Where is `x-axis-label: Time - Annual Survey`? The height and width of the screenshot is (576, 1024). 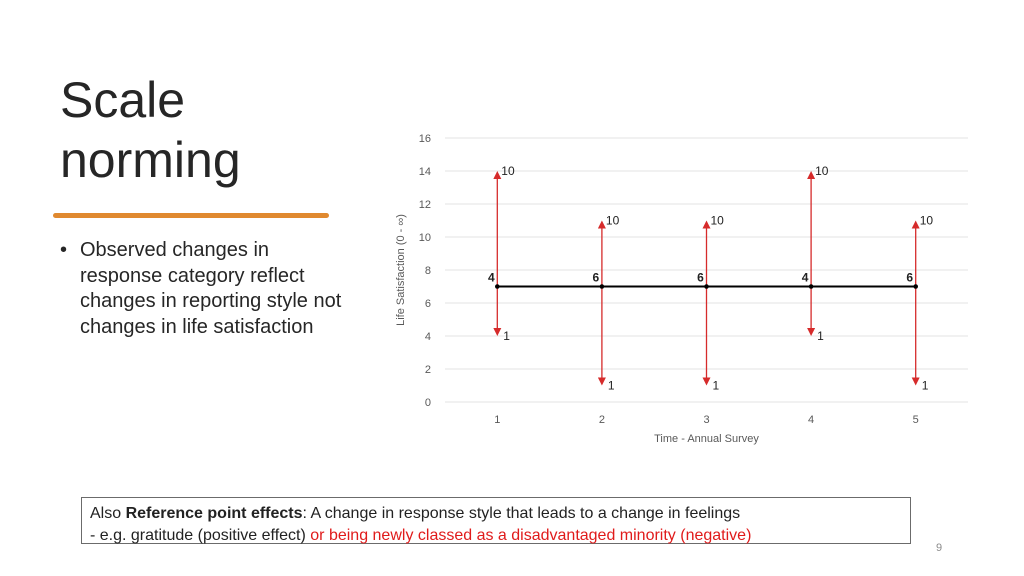 x-axis-label: Time - Annual Survey is located at coordinates (706, 439).